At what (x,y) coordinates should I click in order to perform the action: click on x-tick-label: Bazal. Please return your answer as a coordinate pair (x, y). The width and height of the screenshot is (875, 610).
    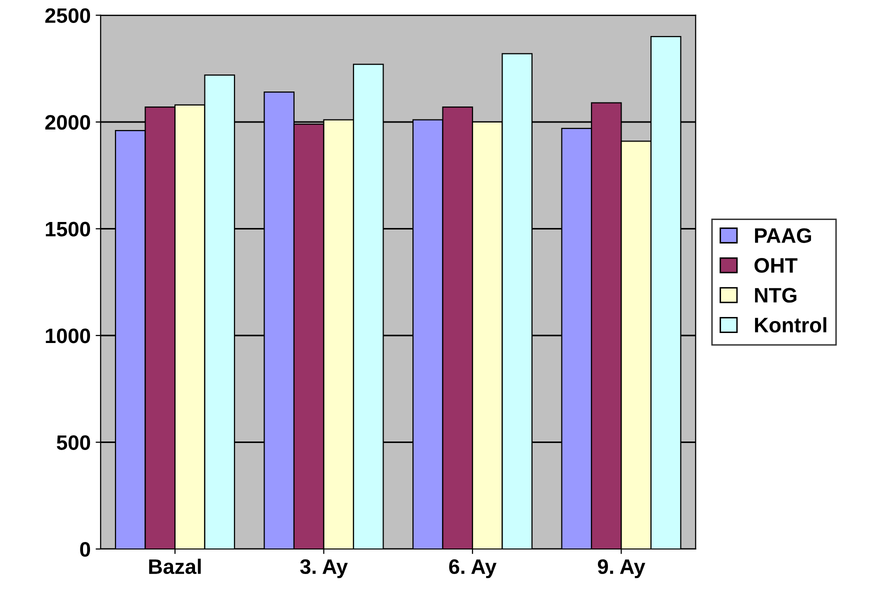
    Looking at the image, I should click on (175, 566).